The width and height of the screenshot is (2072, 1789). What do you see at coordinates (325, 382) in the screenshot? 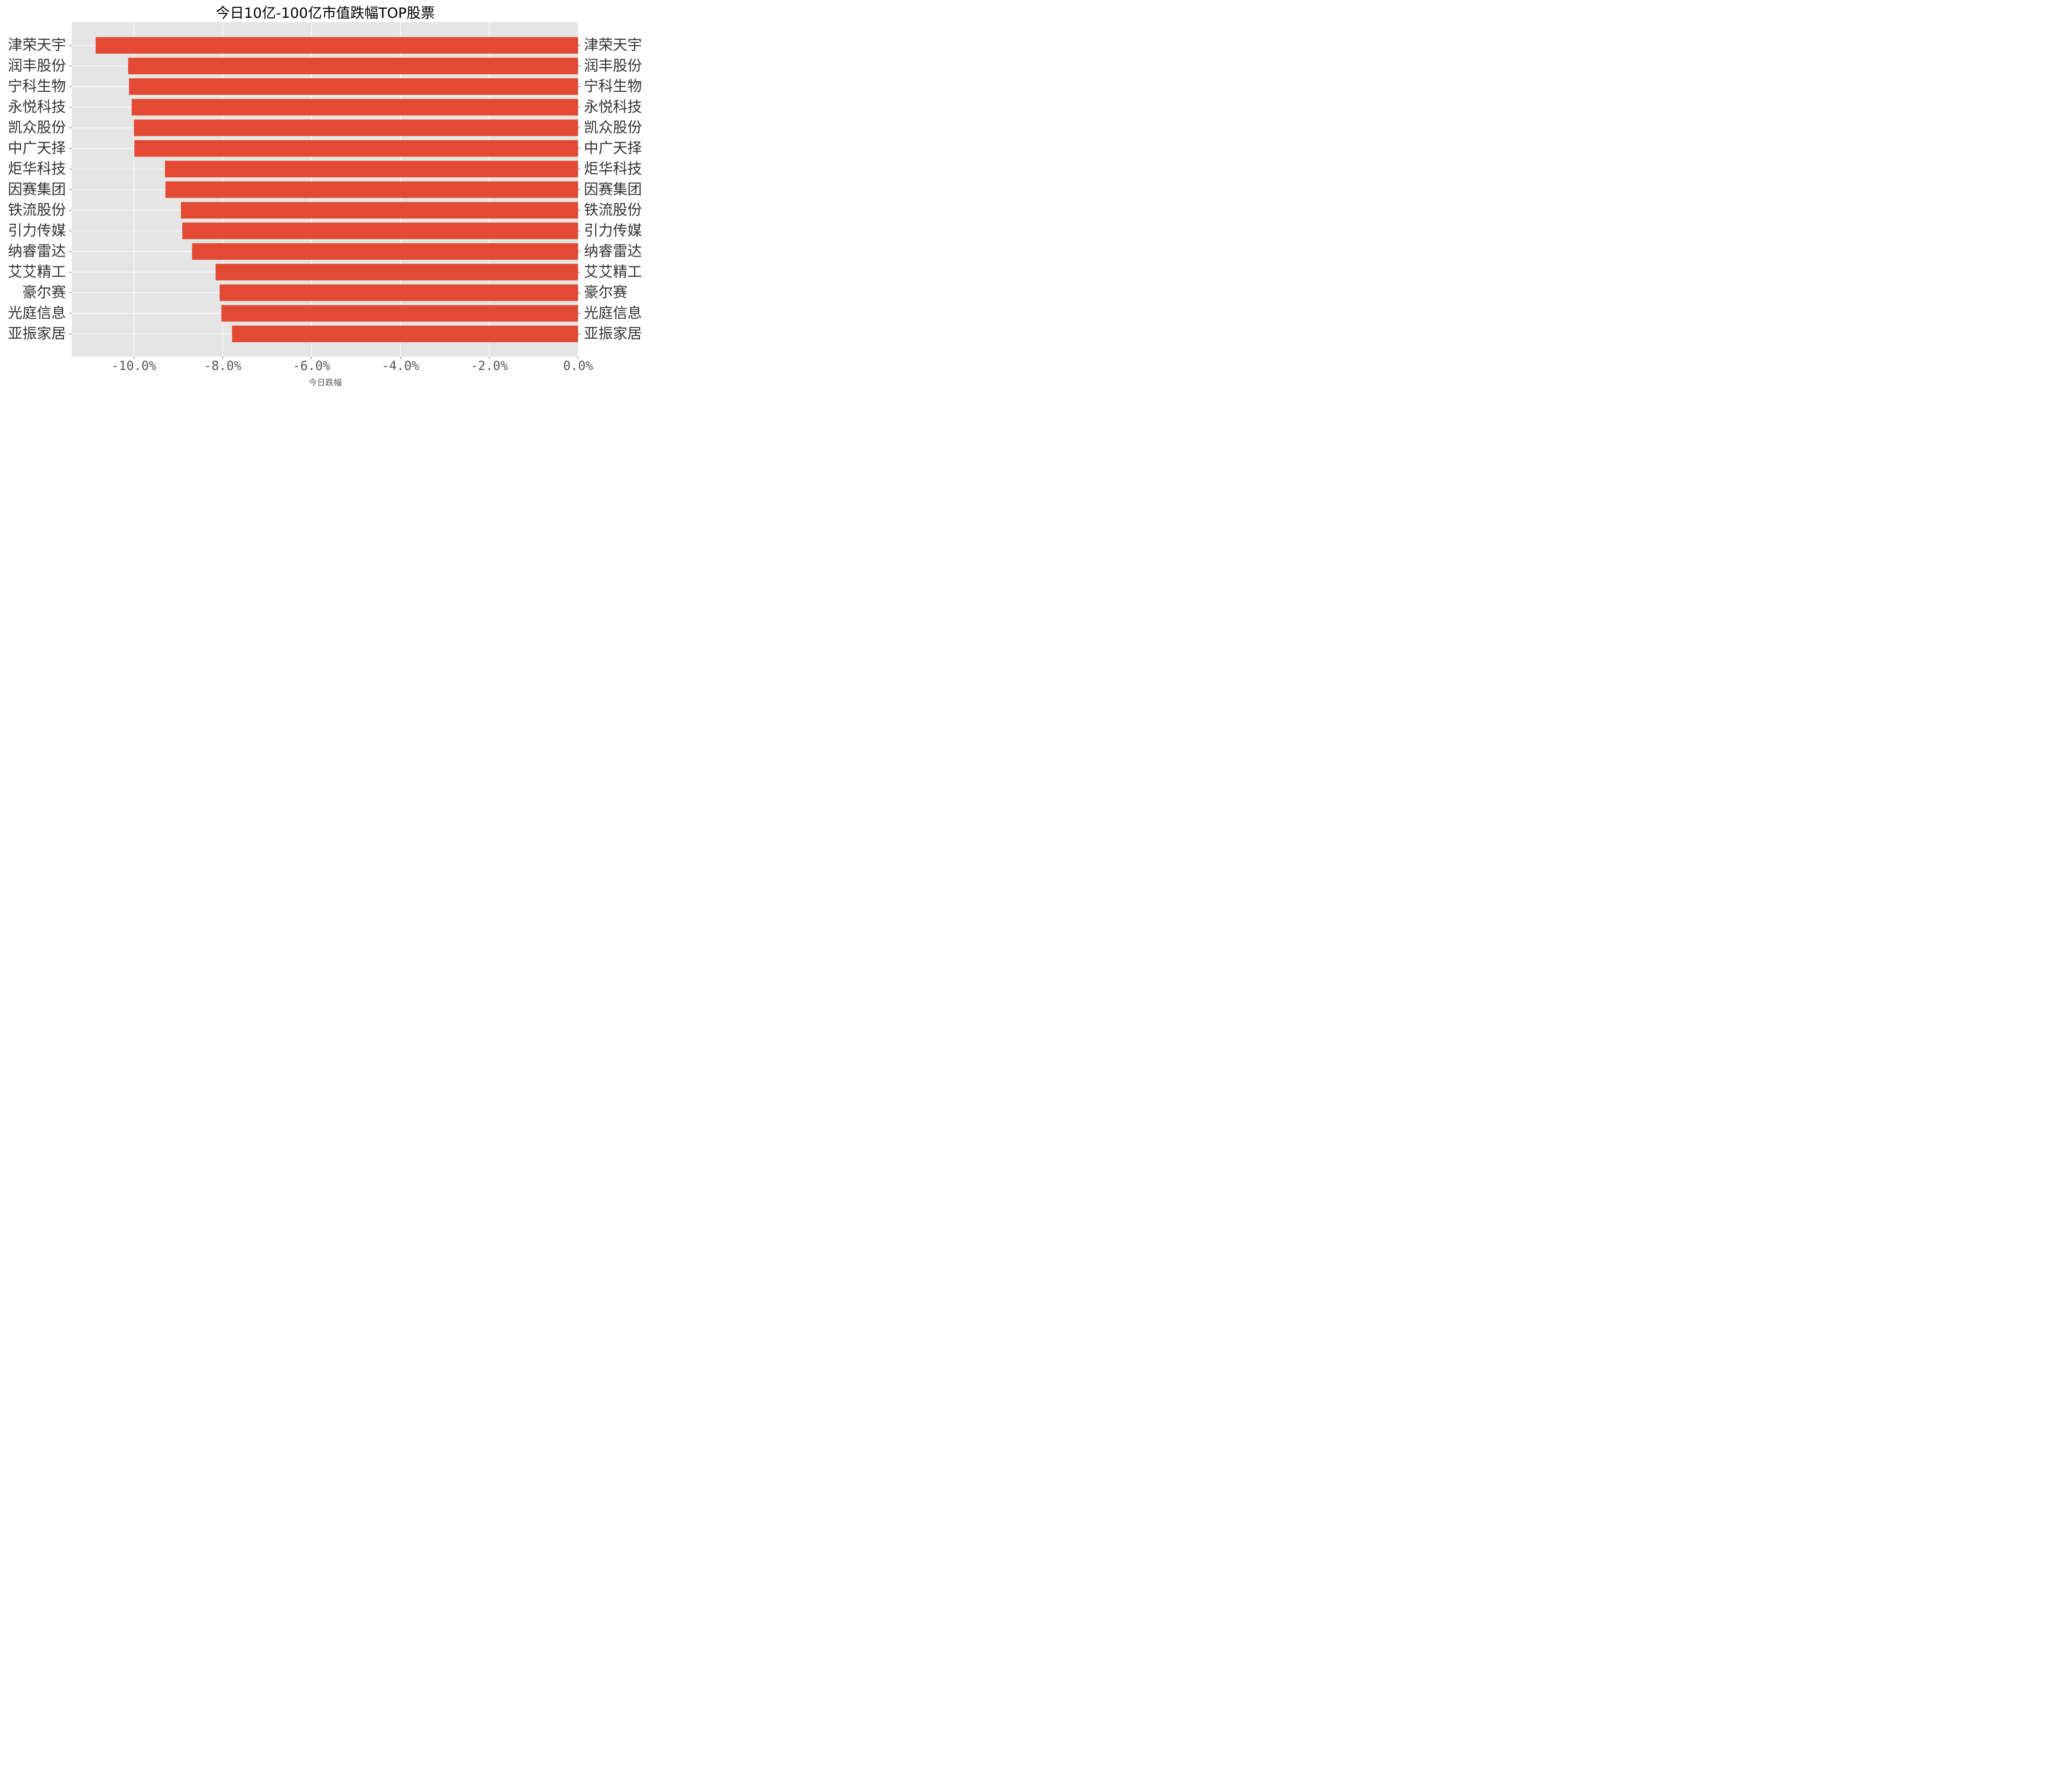
I see `x-axis-label: 今日跌幅` at bounding box center [325, 382].